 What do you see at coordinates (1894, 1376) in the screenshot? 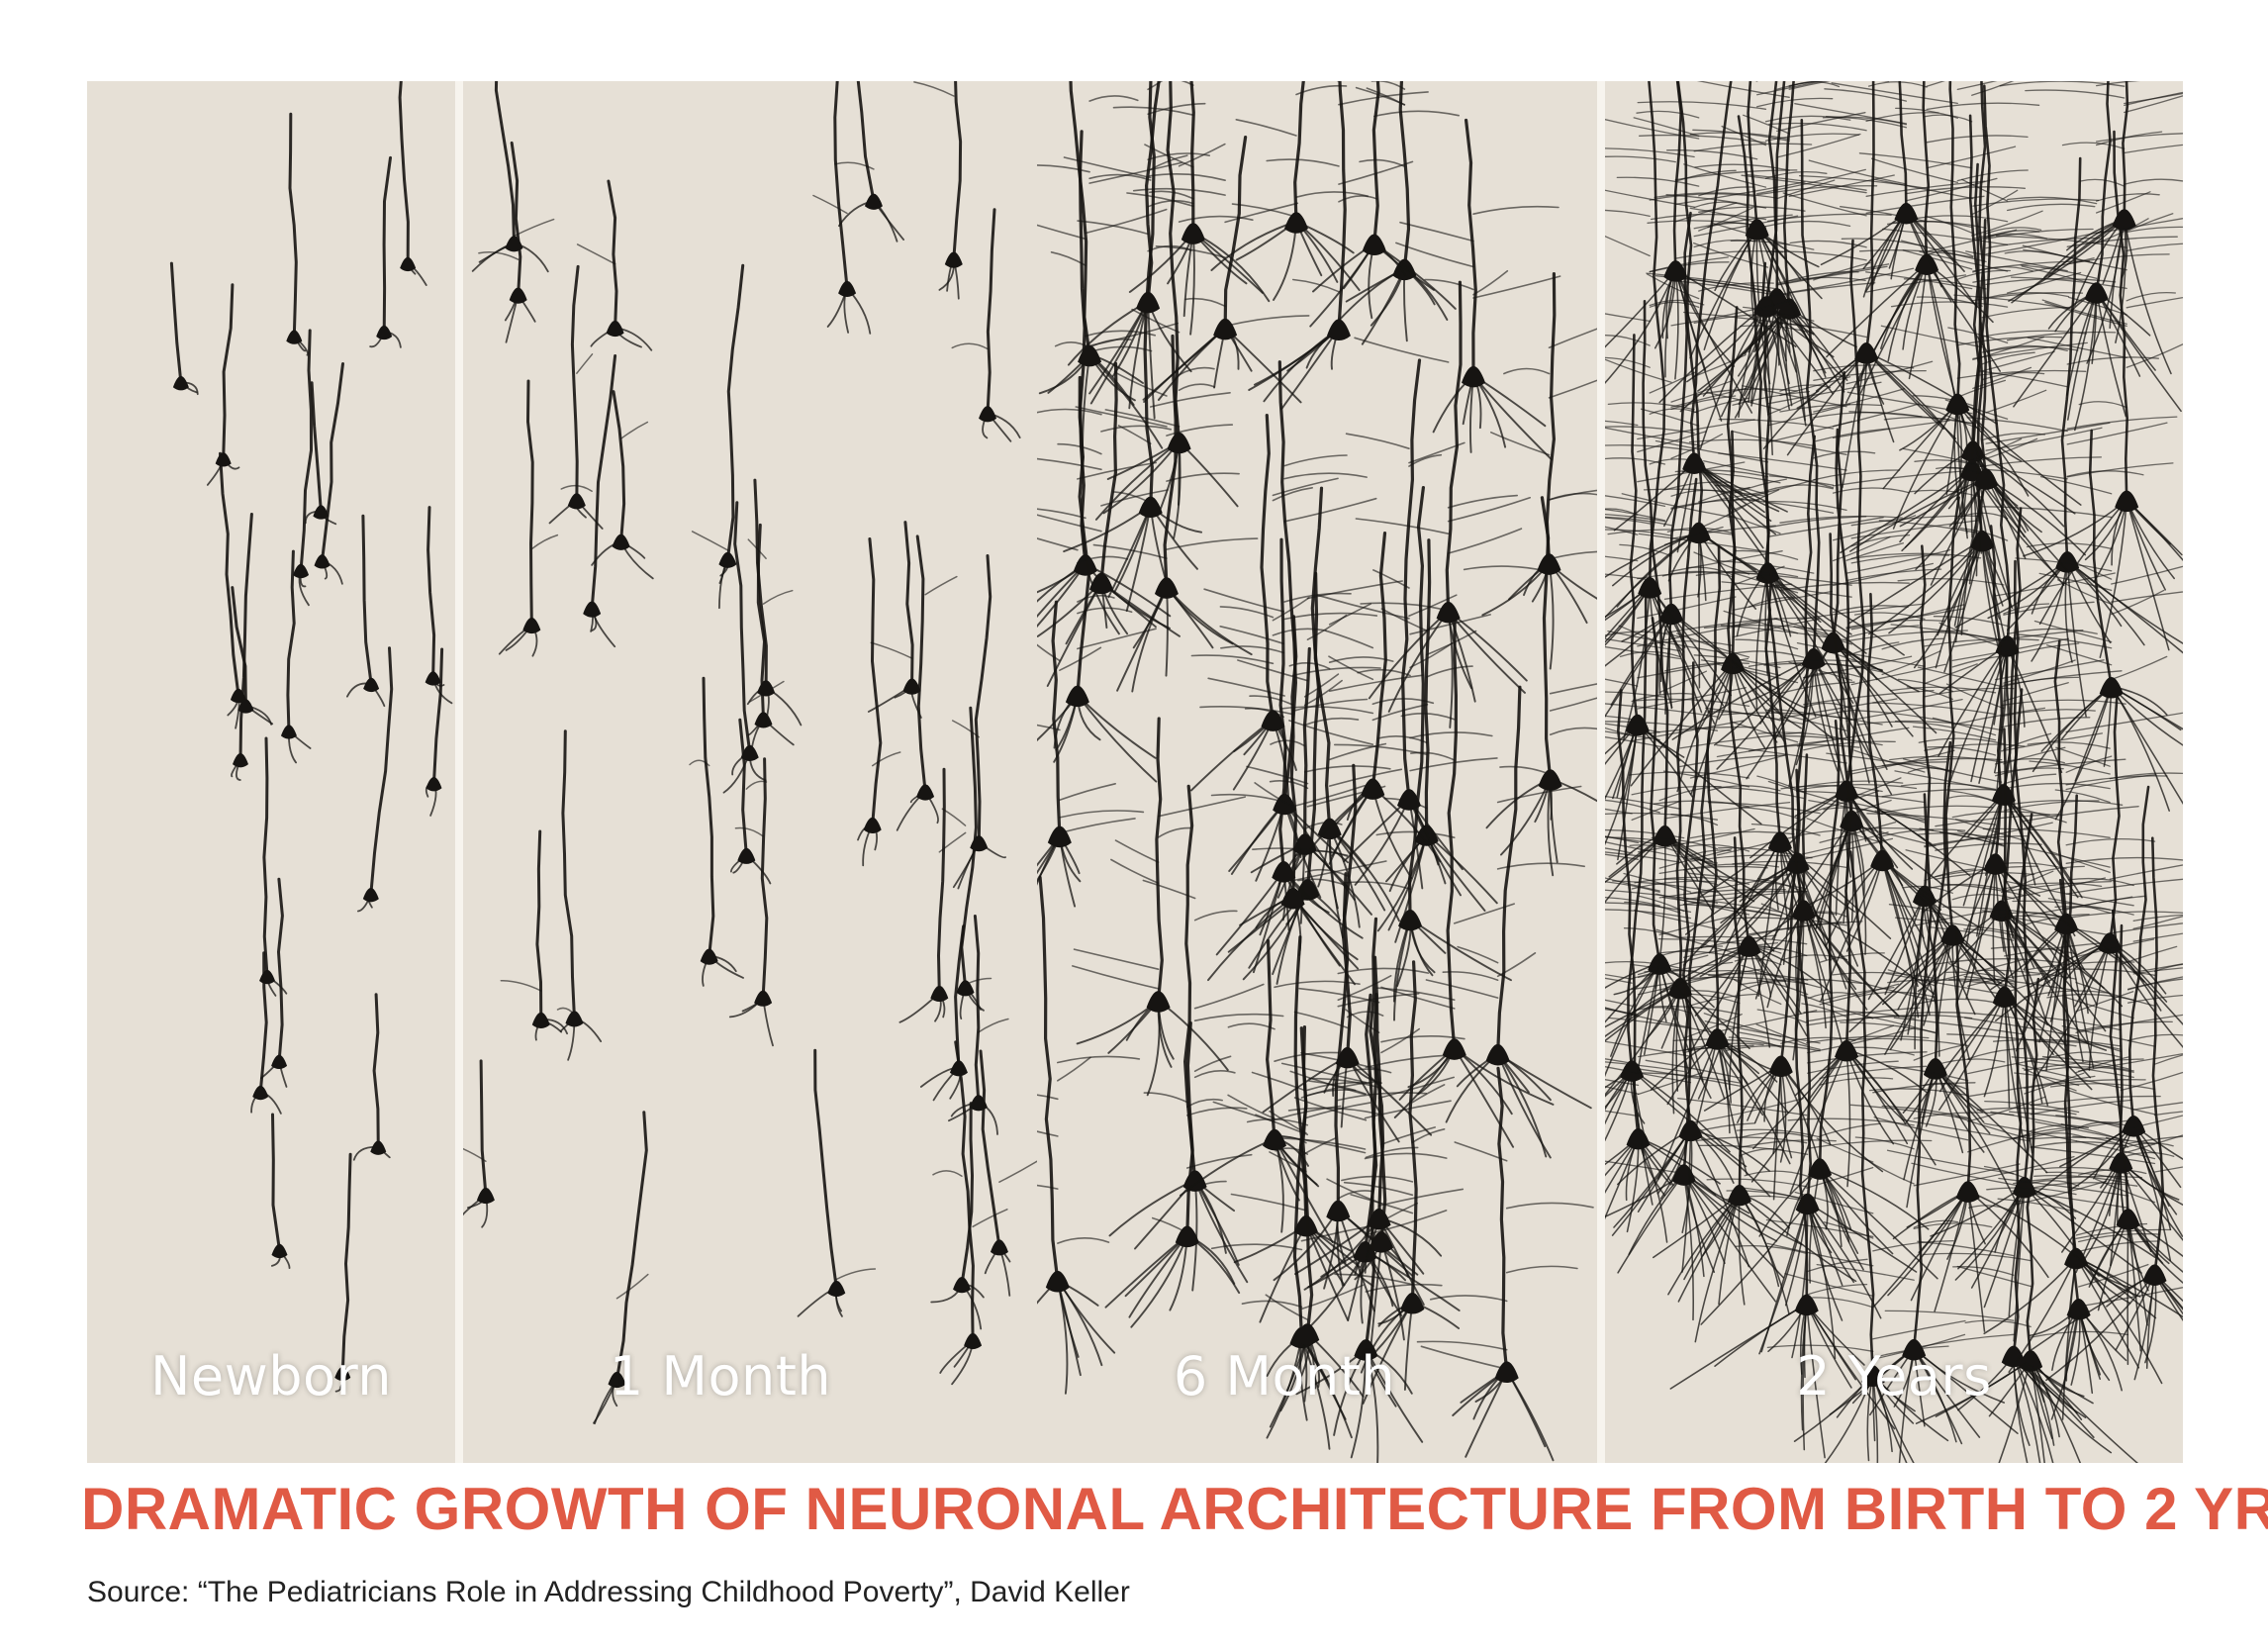
I see `panel-label-2-years: 2 Years` at bounding box center [1894, 1376].